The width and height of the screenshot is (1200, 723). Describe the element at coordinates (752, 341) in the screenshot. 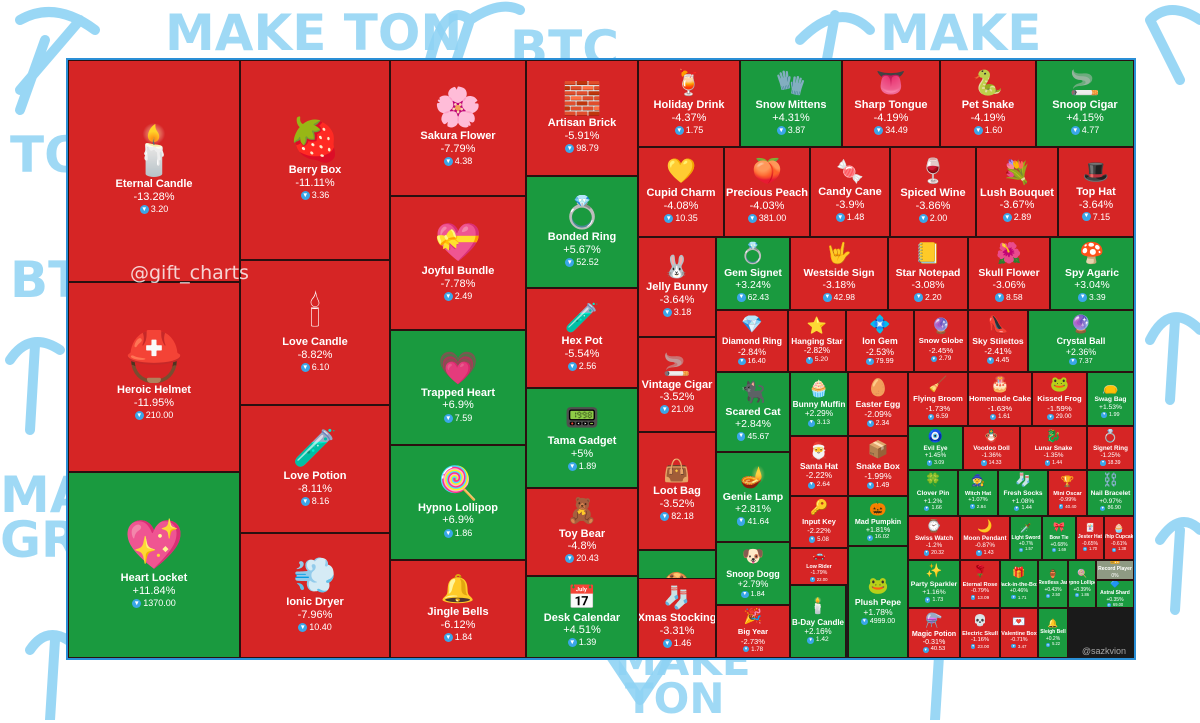

I see `treemap-cell: 💎 Diamond Ring -2.84% ▼ 16.40` at that location.